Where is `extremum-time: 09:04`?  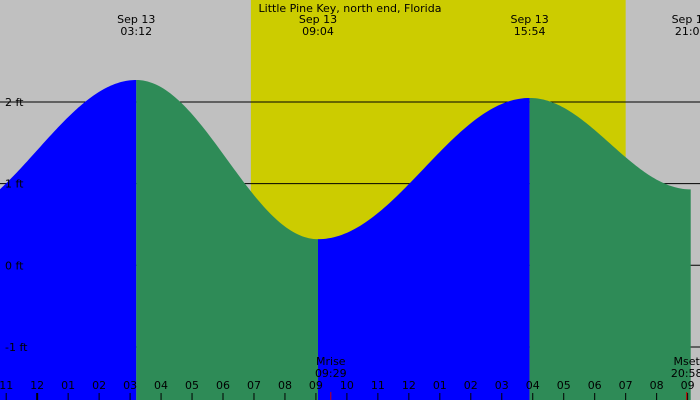 extremum-time: 09:04 is located at coordinates (318, 31).